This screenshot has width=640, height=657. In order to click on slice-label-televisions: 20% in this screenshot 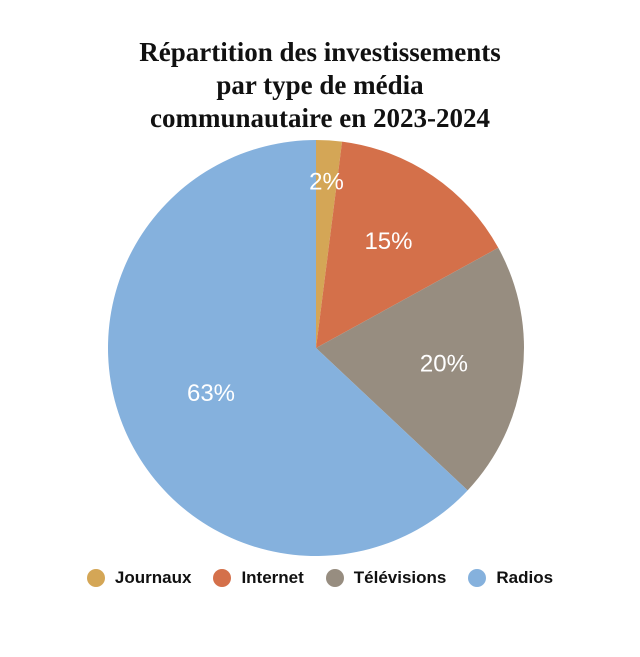, I will do `click(444, 364)`.